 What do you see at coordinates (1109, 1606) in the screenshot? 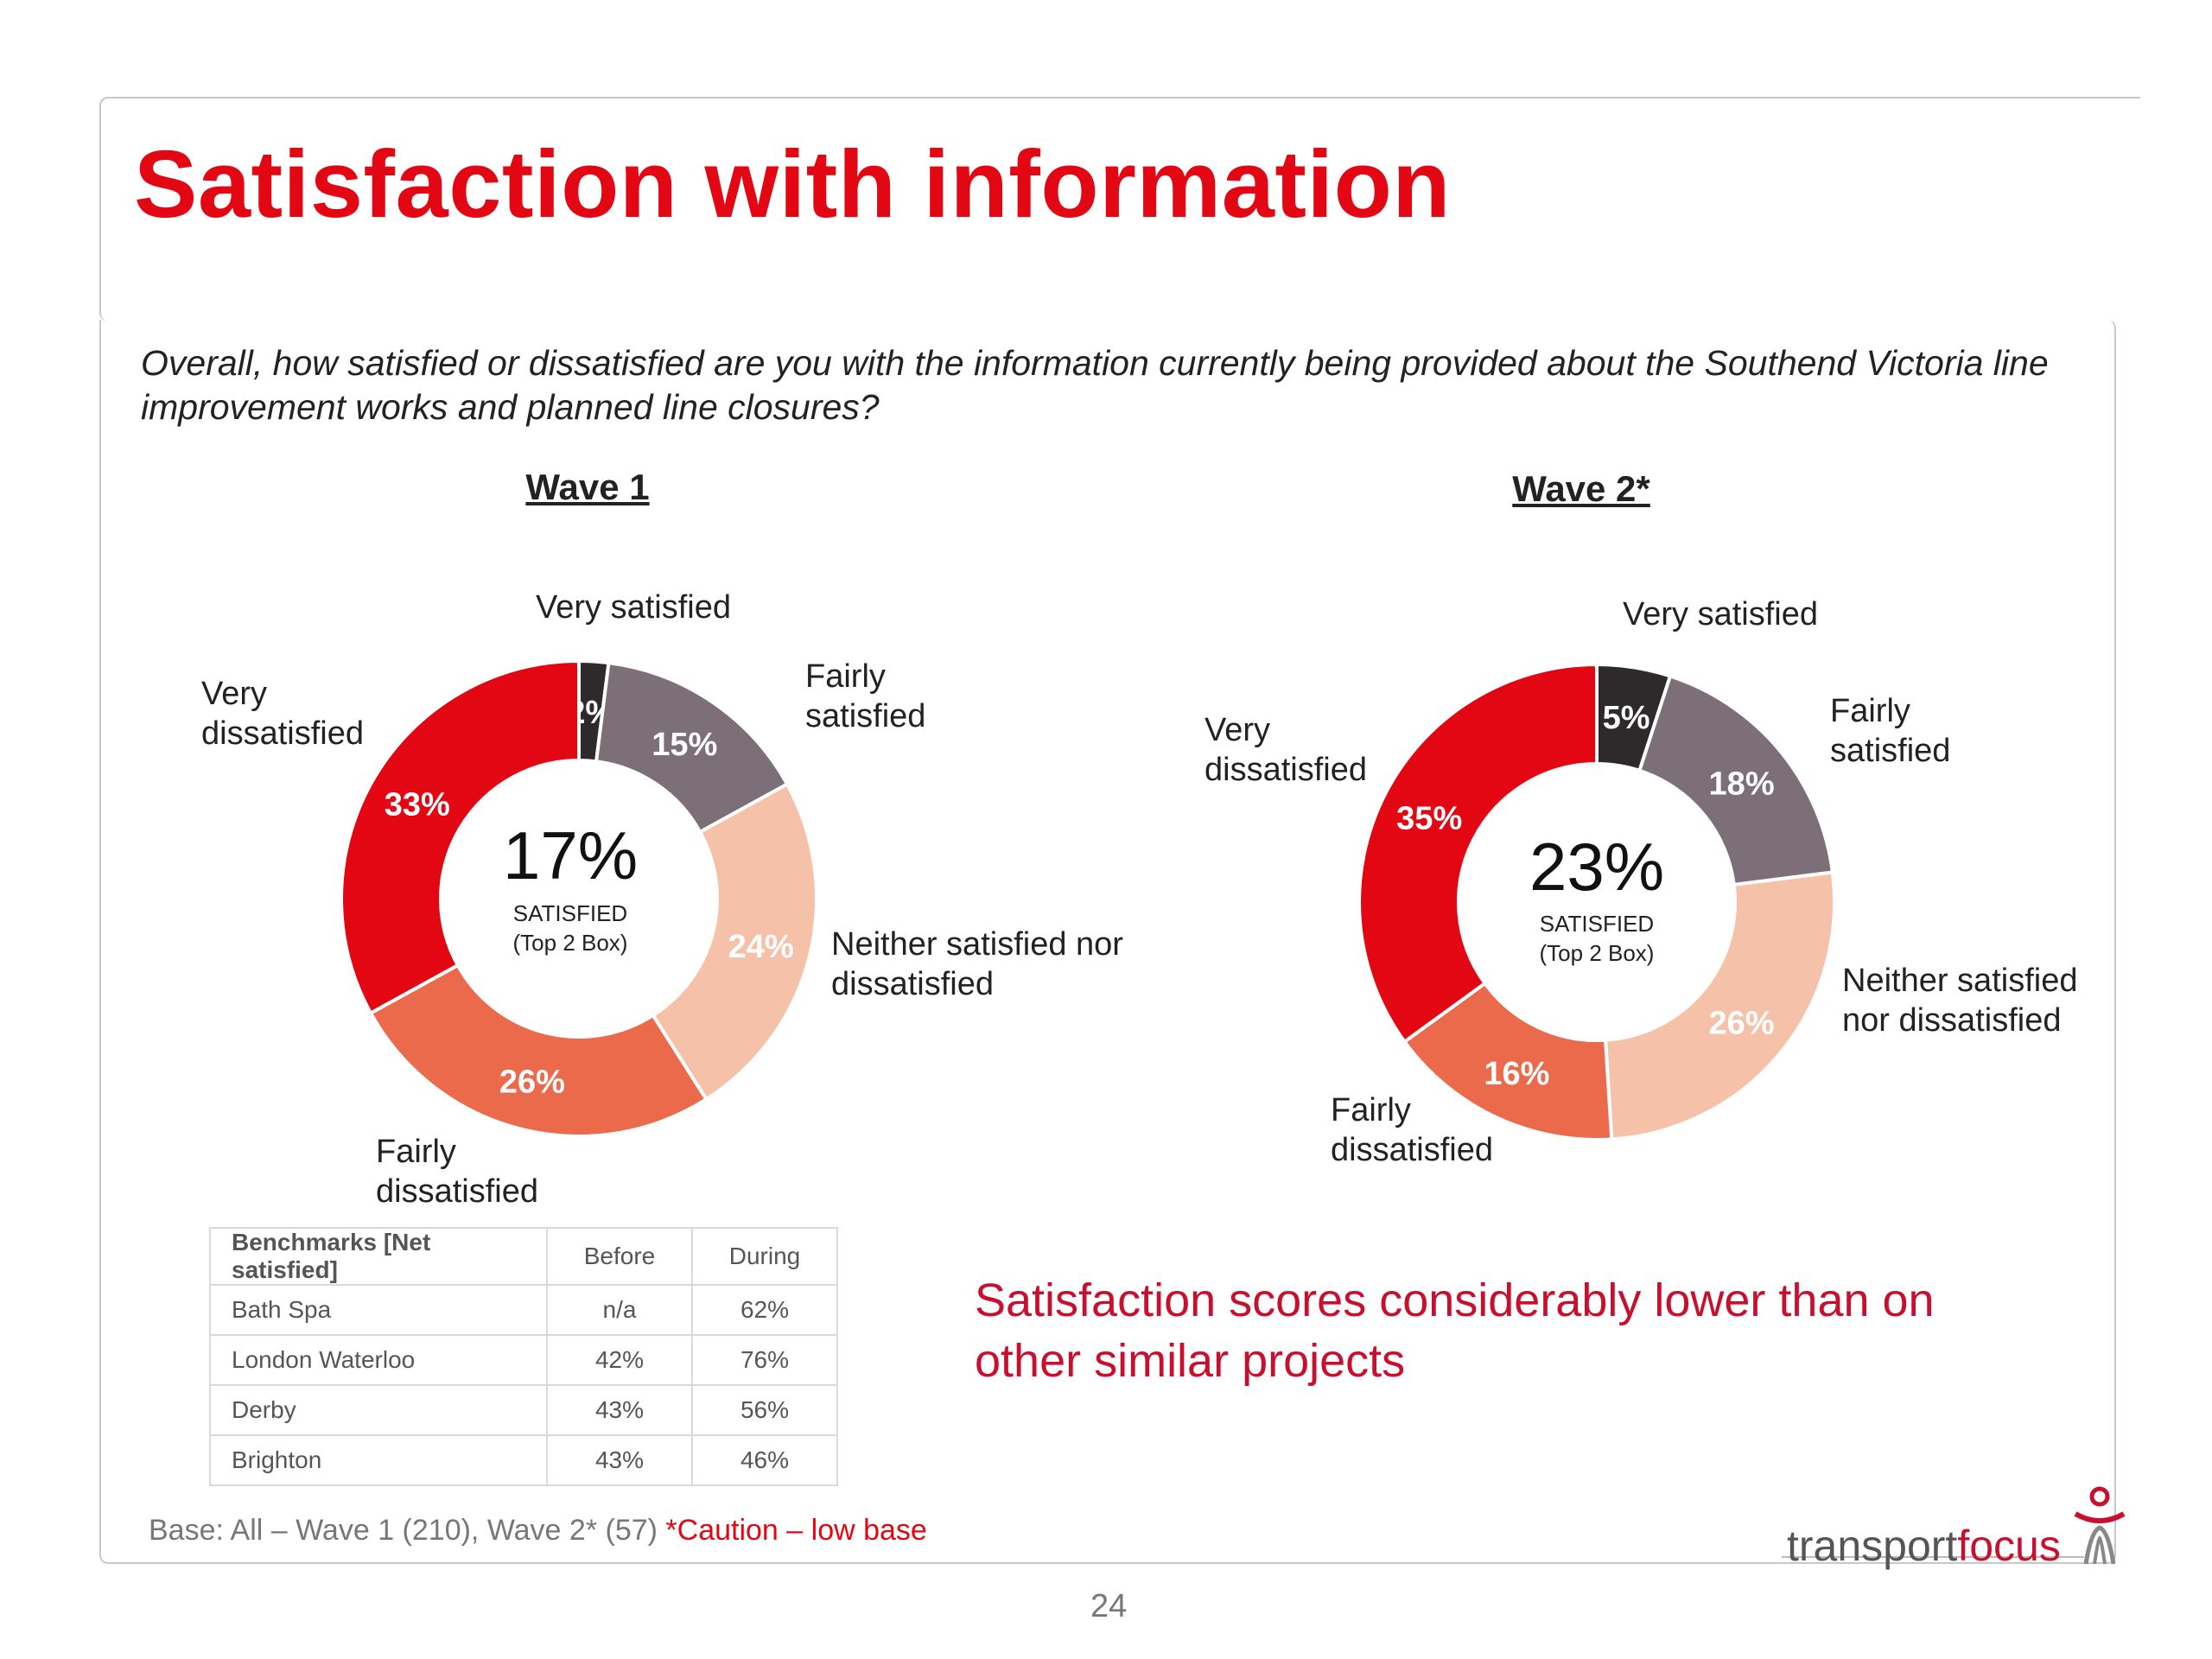
I see `page-number: 24` at bounding box center [1109, 1606].